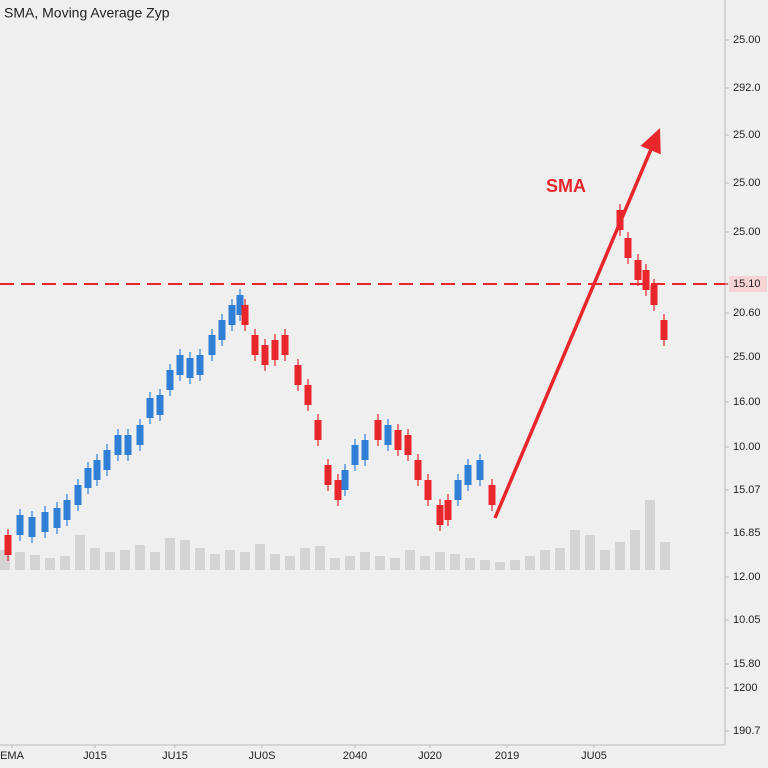  Describe the element at coordinates (747, 533) in the screenshot. I see `y-tick-label: 16.85` at that location.